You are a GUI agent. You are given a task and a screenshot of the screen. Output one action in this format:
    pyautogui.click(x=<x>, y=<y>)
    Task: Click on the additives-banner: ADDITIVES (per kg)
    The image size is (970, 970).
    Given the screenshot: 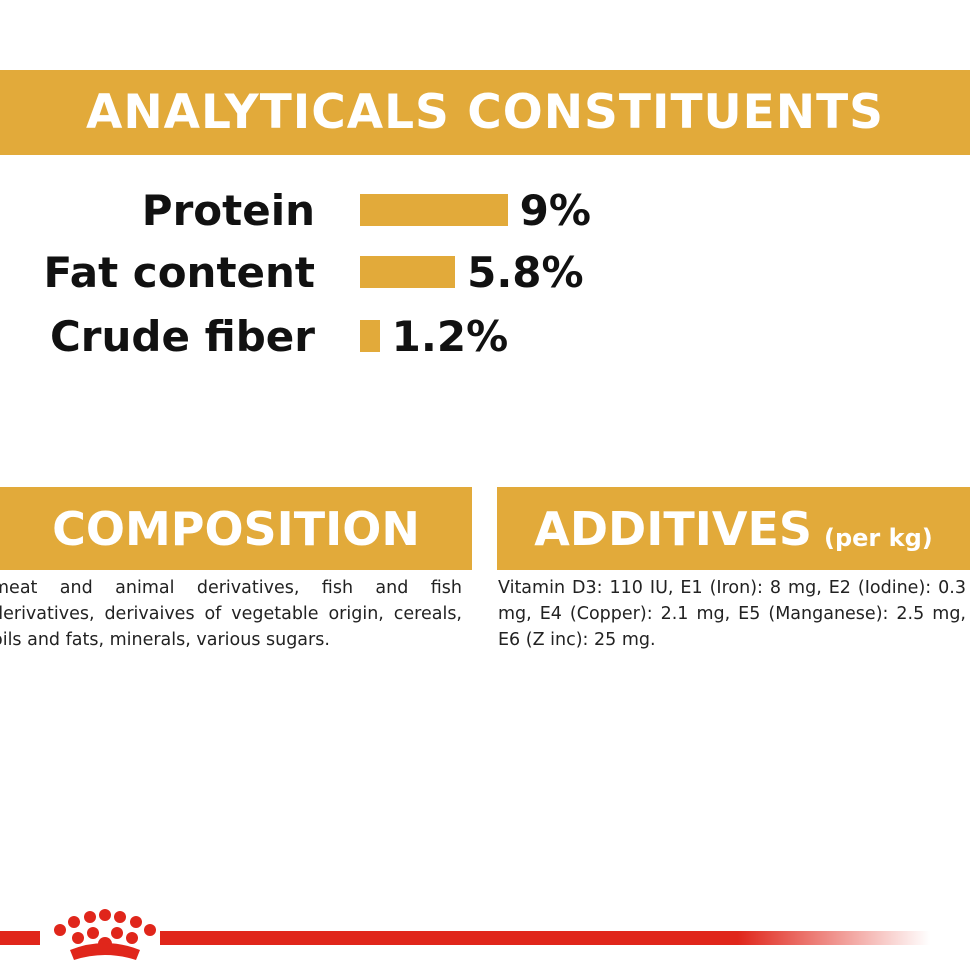 What is the action you would take?
    pyautogui.click(x=733, y=528)
    